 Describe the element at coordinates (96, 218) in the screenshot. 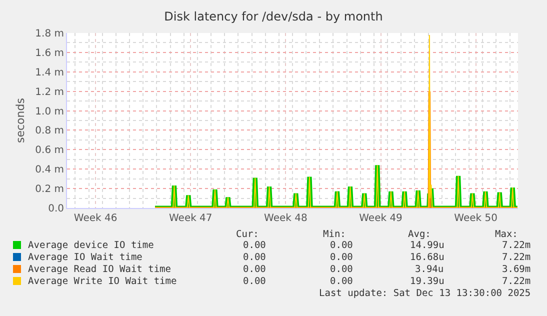

I see `x-tick-label: Week 46` at that location.